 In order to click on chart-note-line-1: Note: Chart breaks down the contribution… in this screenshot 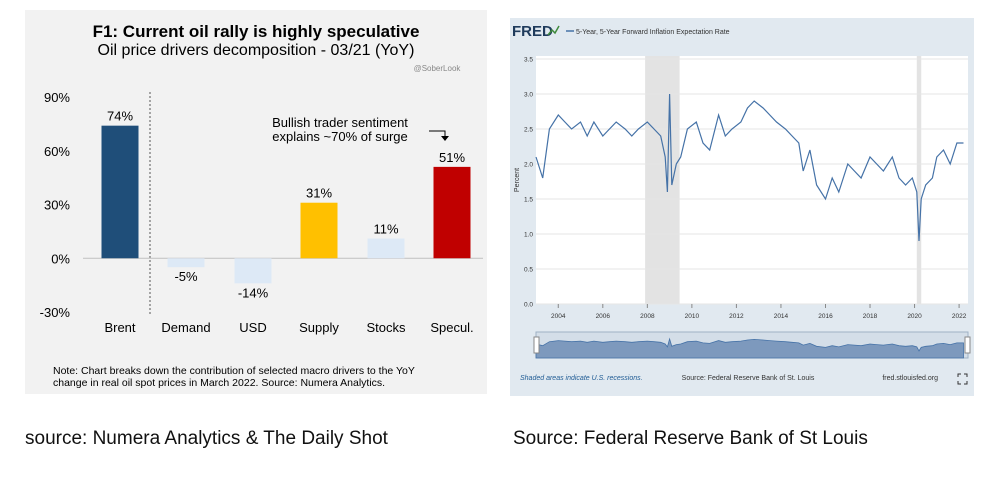, I will do `click(234, 371)`.